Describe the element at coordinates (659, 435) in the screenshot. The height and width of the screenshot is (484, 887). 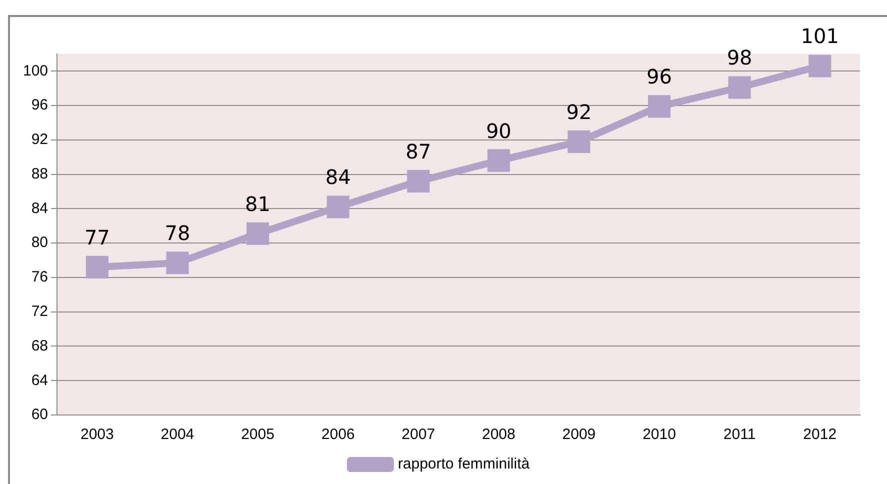
I see `x-tick-label: 2010` at that location.